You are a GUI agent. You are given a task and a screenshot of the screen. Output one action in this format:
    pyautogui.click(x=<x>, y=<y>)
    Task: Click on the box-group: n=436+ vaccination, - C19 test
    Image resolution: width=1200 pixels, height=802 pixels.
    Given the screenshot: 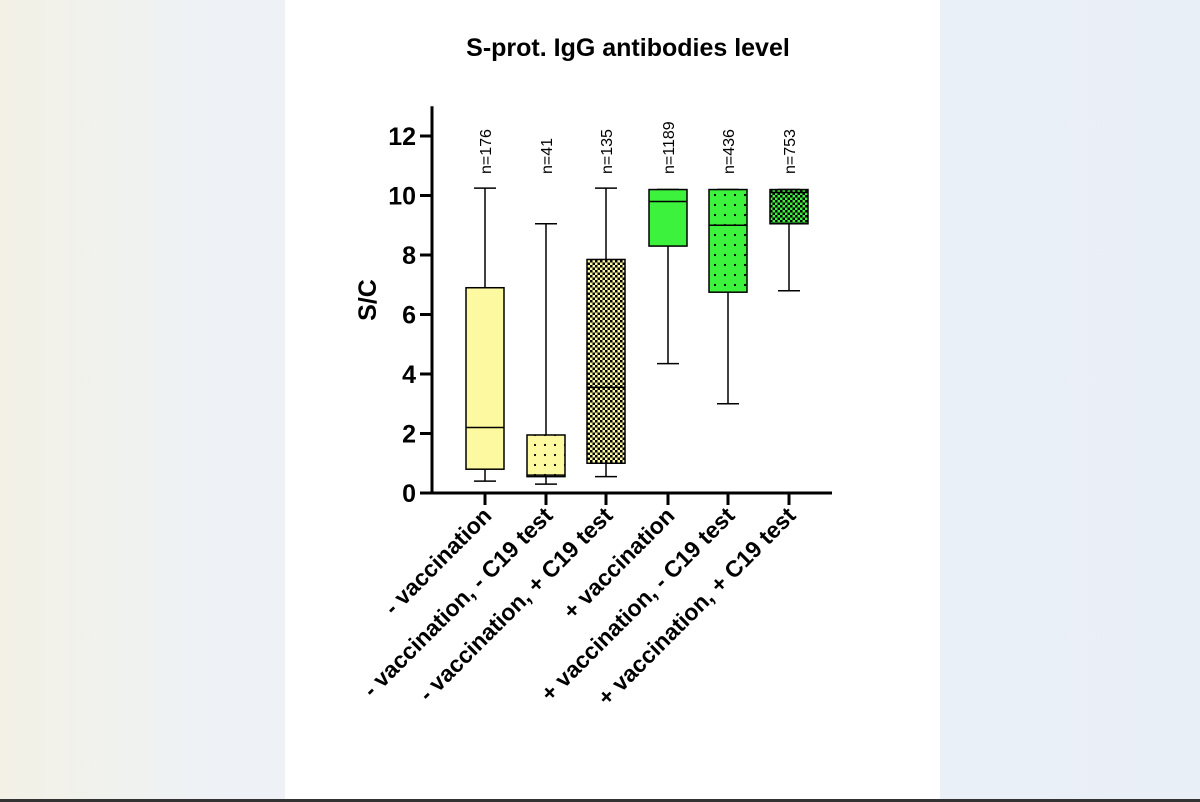 What is the action you would take?
    pyautogui.click(x=641, y=417)
    